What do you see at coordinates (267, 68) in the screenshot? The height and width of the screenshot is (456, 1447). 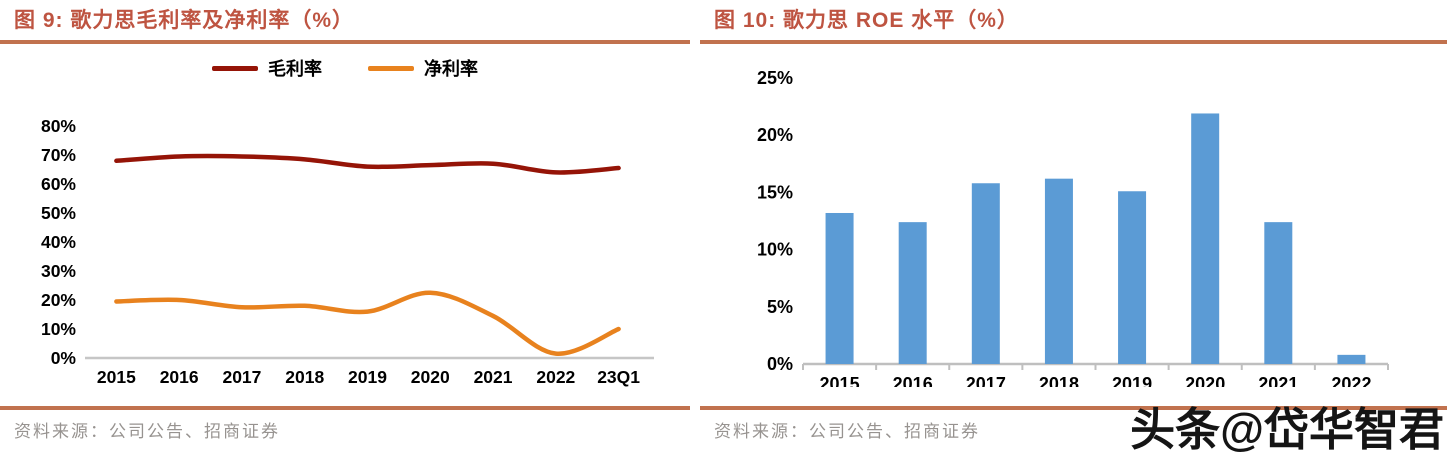 I see `legend-item-gross-margin: 毛利率` at bounding box center [267, 68].